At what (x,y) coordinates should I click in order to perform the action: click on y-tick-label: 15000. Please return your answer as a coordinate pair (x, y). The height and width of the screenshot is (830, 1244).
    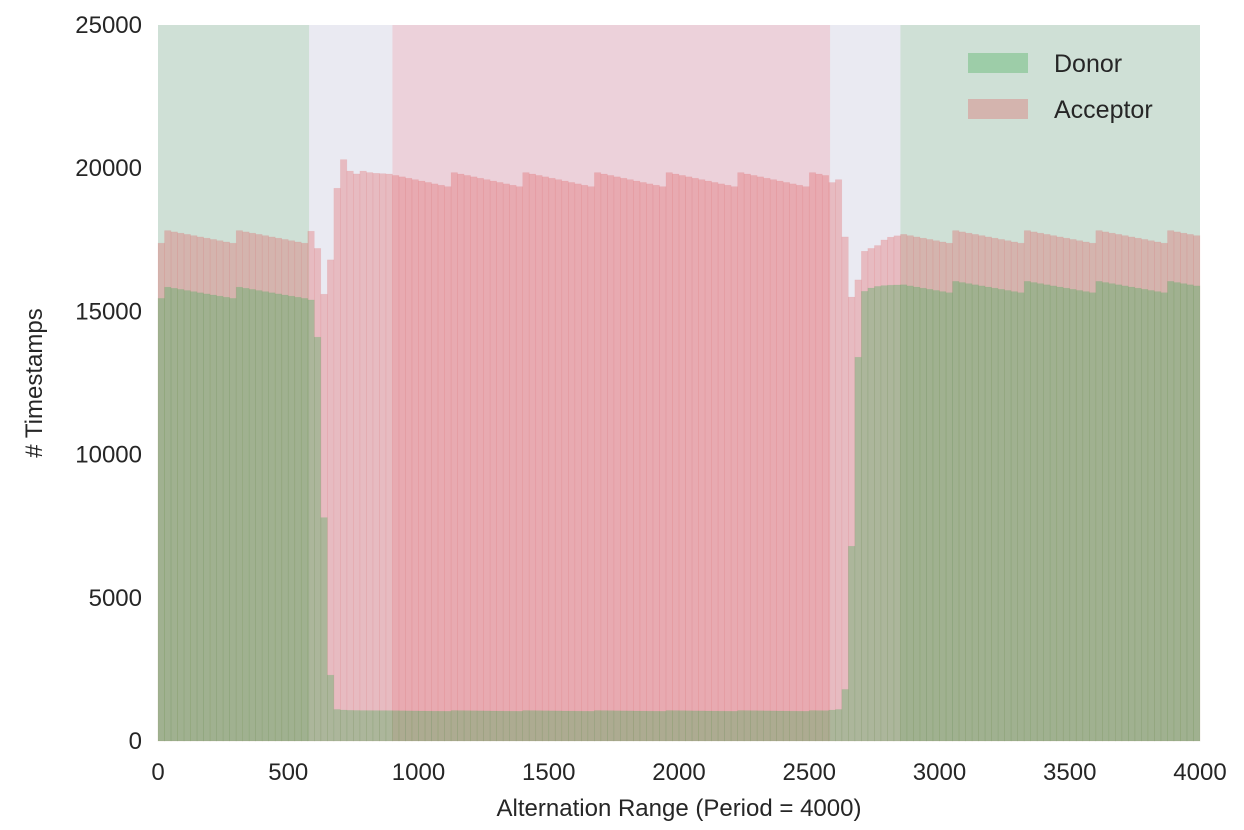
    Looking at the image, I should click on (108, 311).